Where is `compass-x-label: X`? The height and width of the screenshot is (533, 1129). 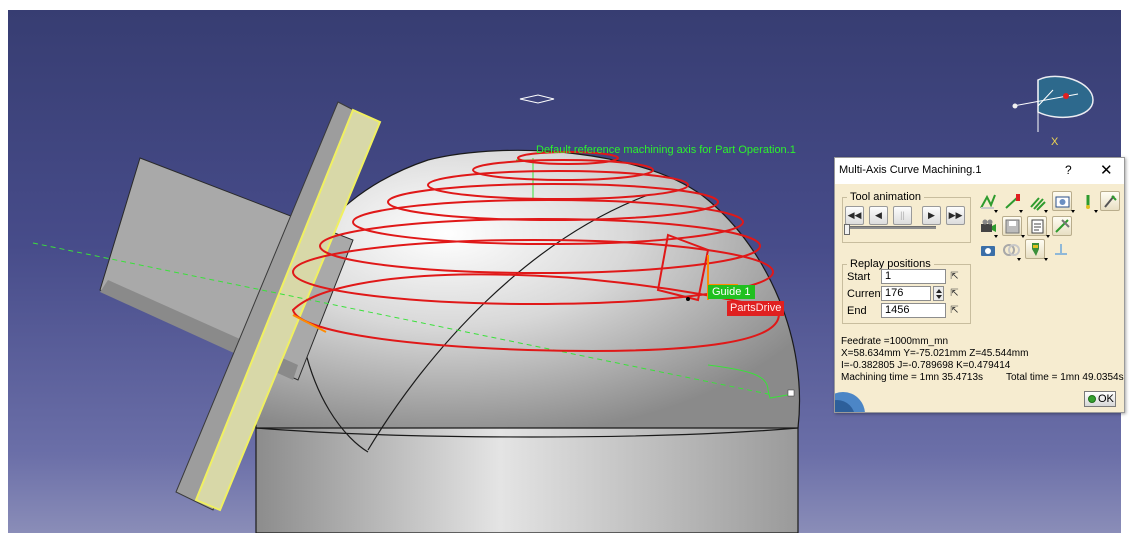
compass-x-label: X is located at coordinates (1055, 142).